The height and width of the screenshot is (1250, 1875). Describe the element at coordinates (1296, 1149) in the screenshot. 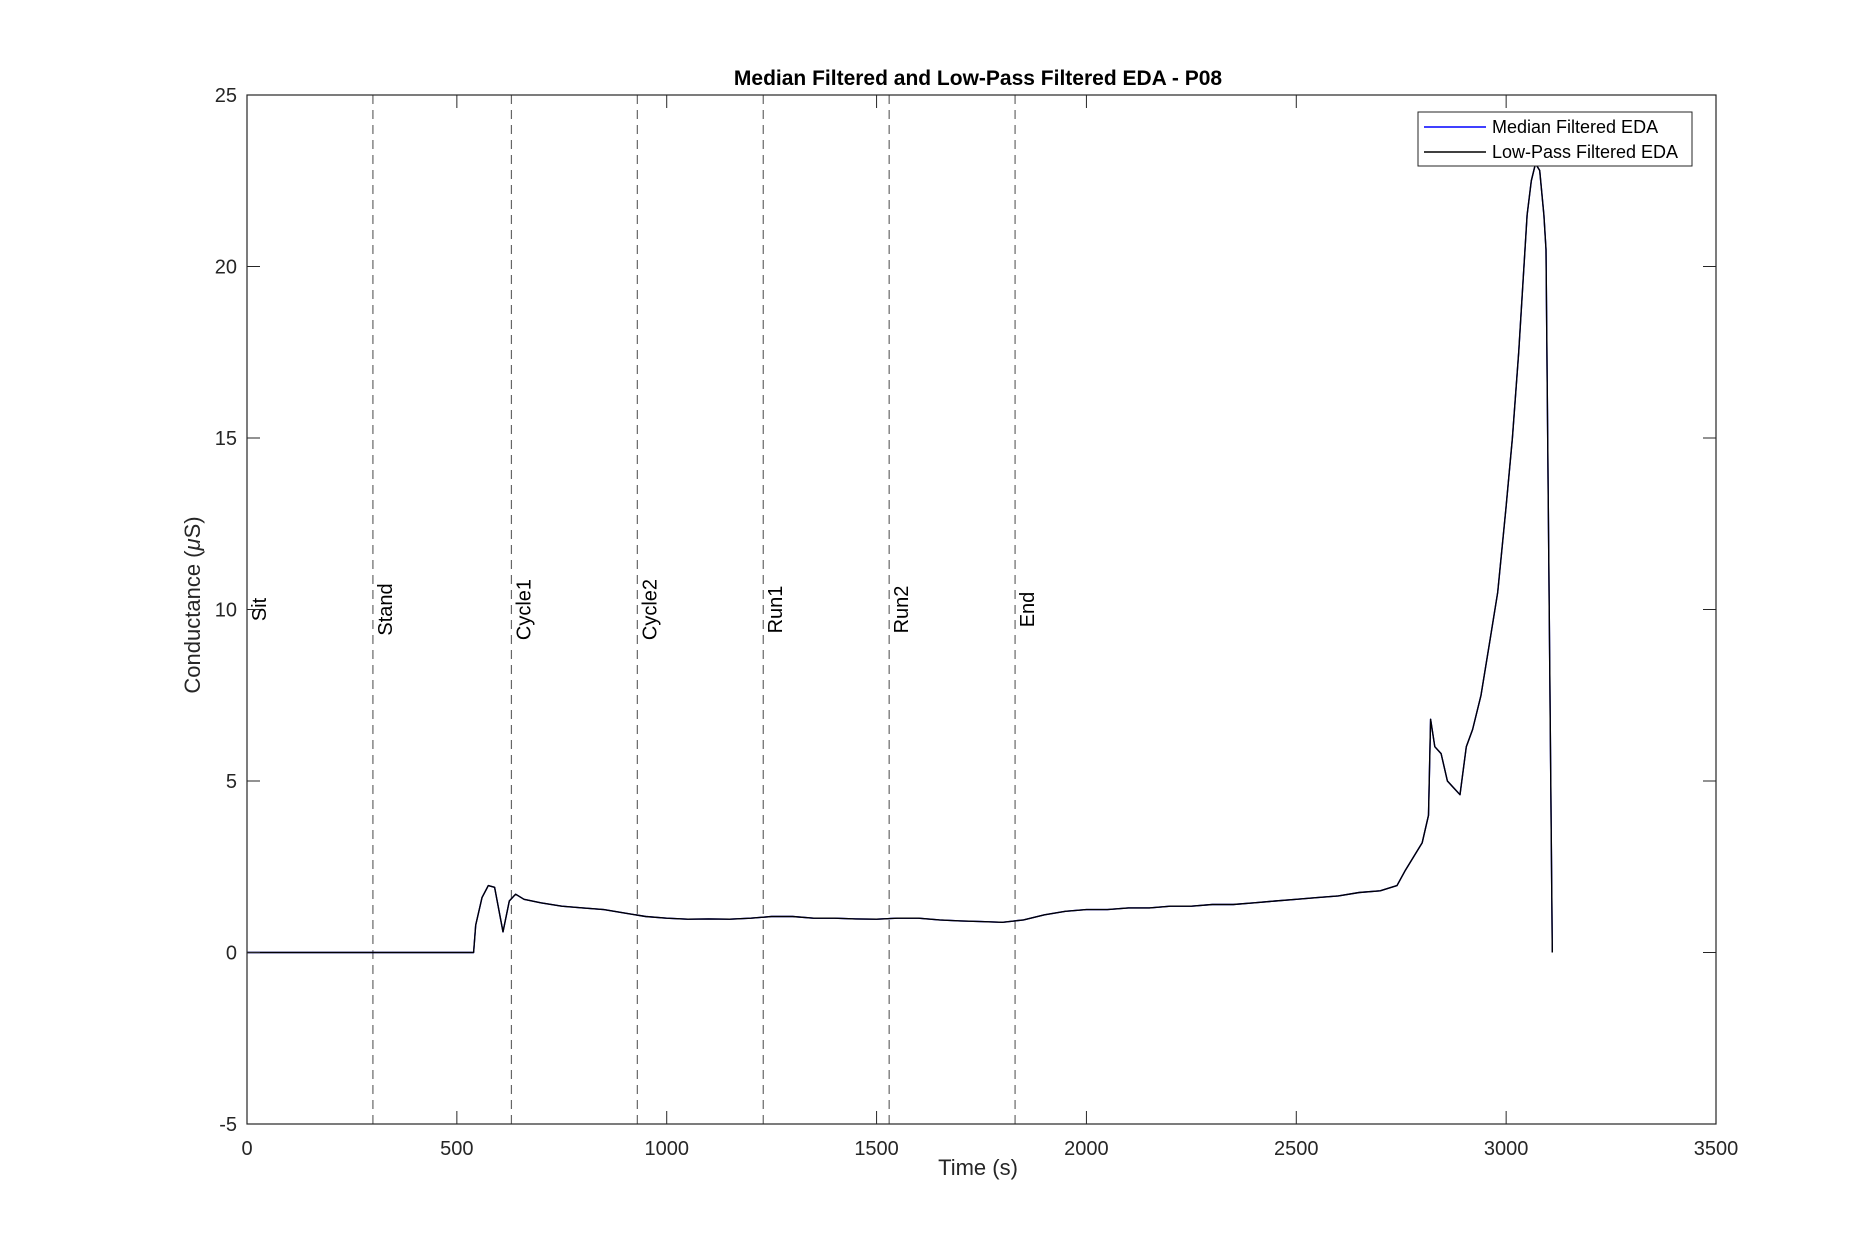

I see `x-tick-label: 2500` at that location.